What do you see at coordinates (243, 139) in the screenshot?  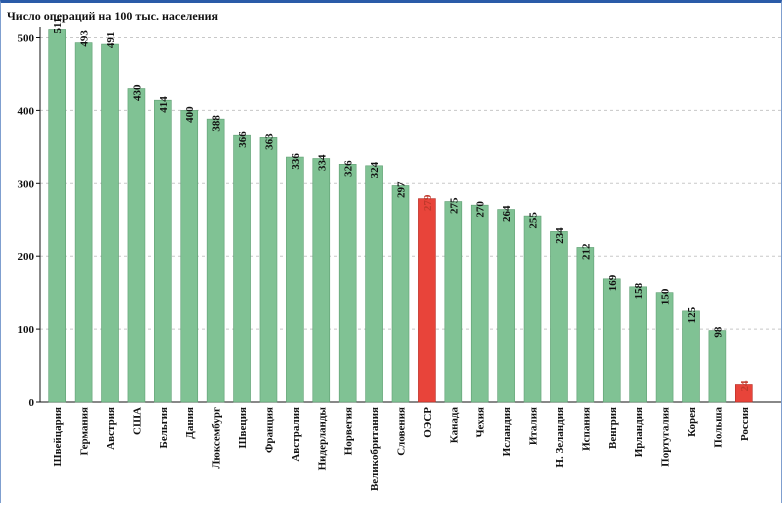 I see `value-label: 366` at bounding box center [243, 139].